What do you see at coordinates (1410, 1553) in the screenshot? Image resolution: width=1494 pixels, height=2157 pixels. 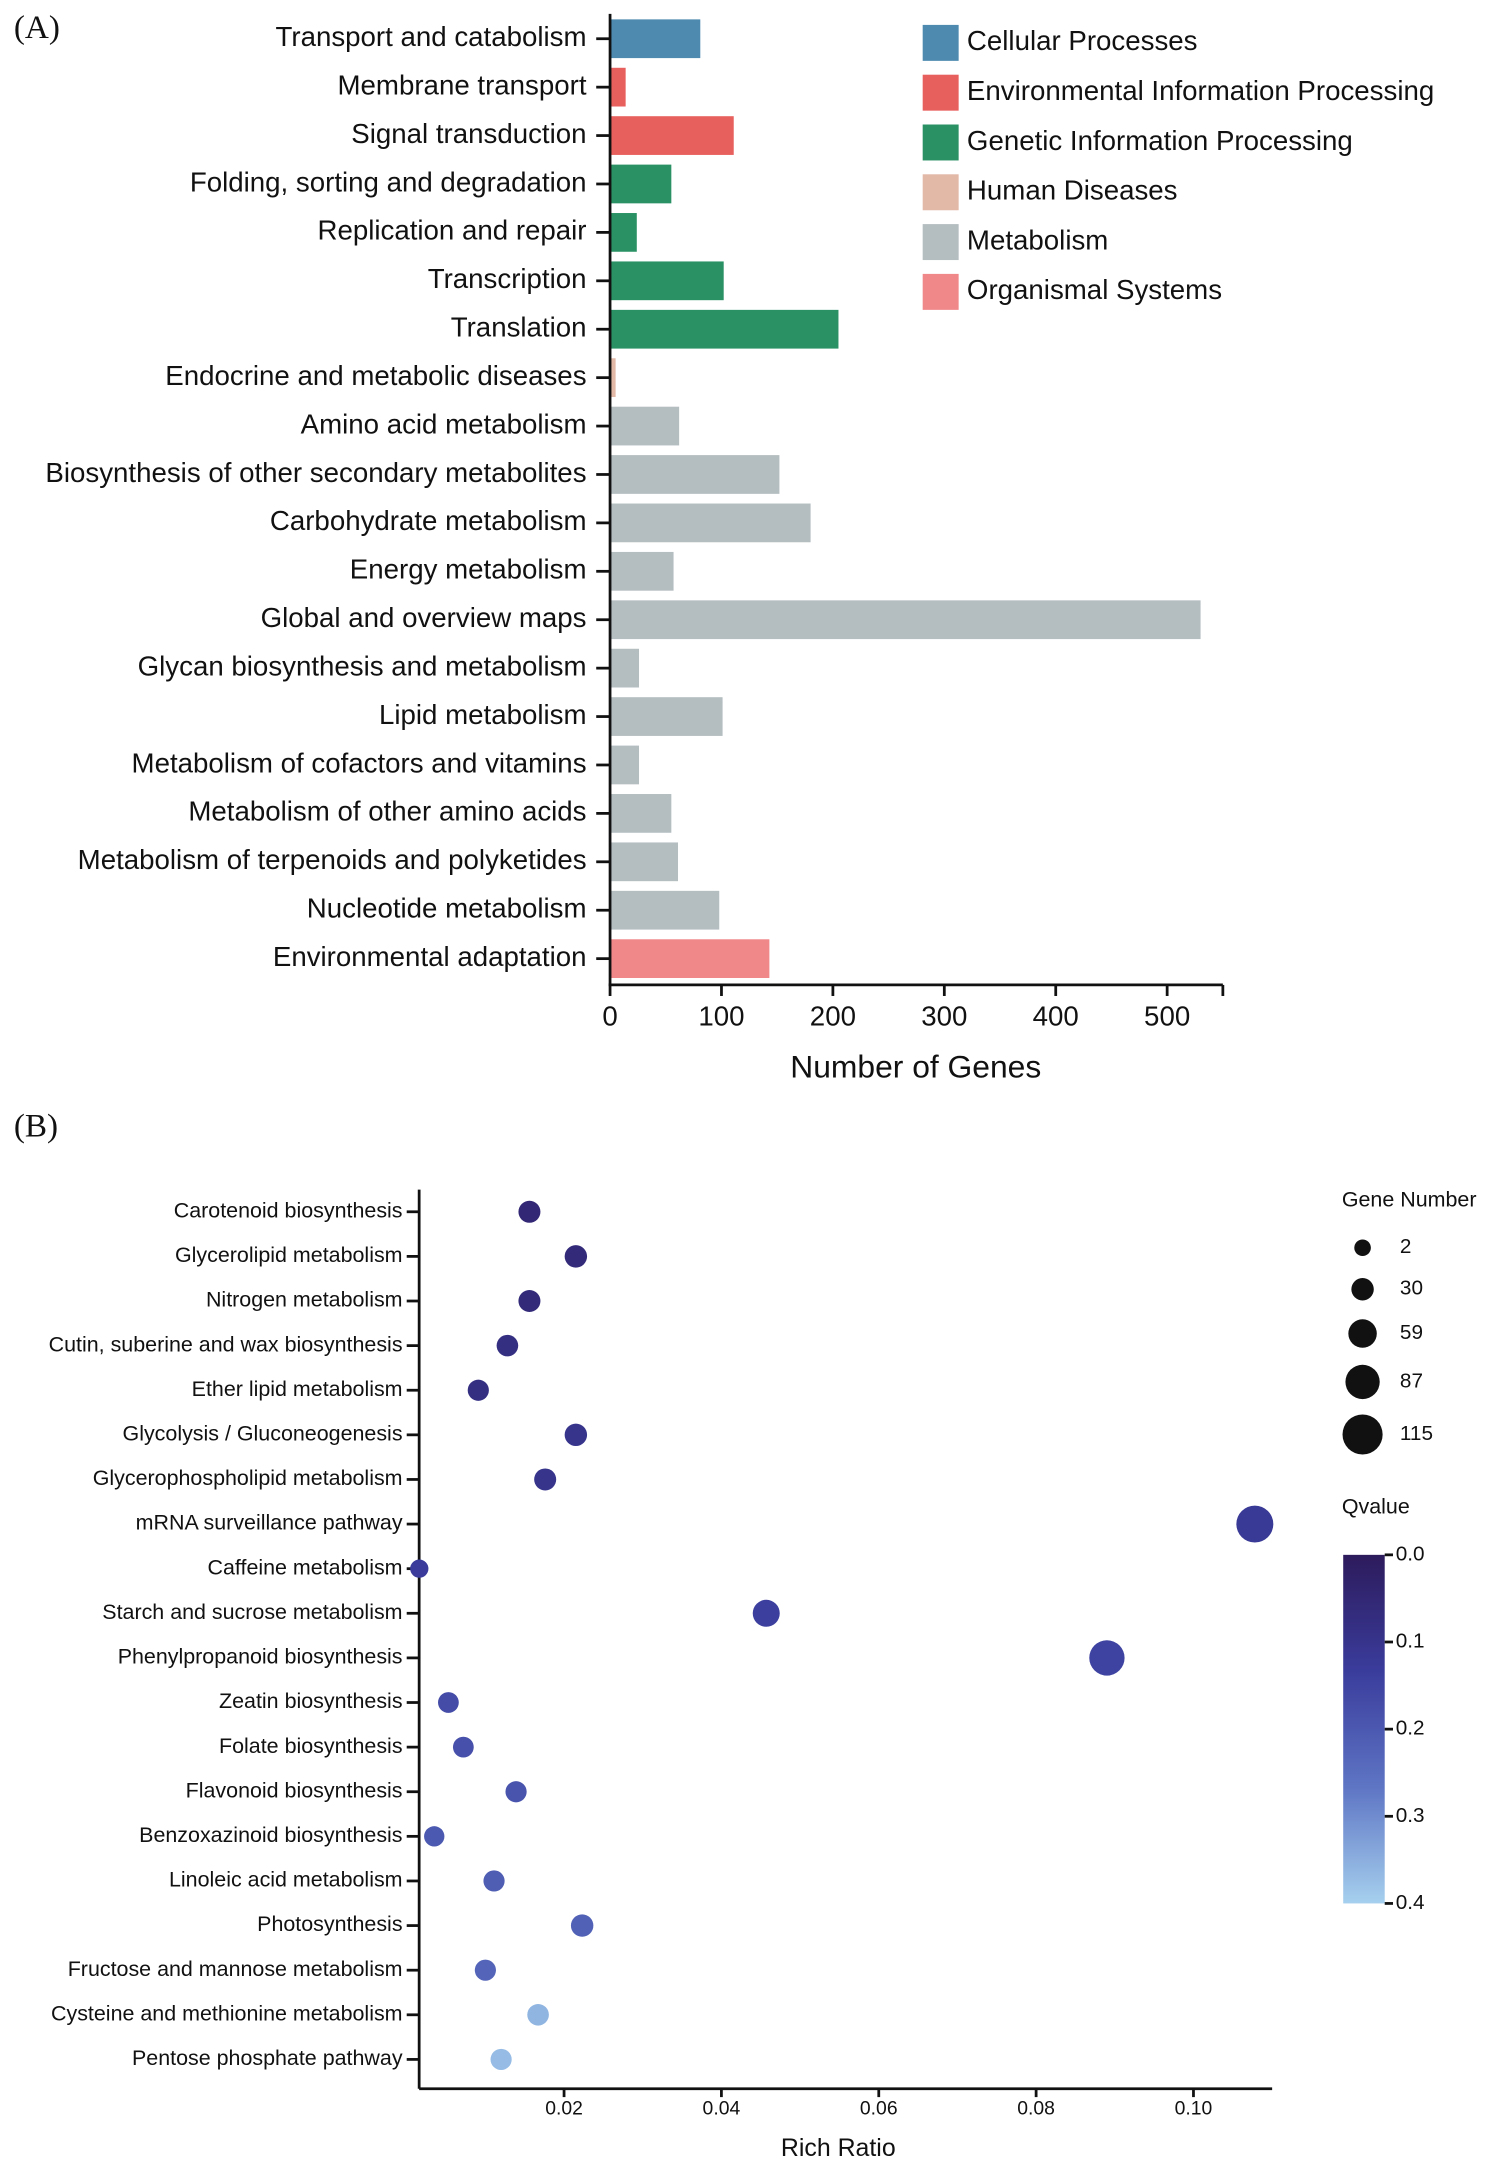 I see `colorbar-tick-label: 0.0` at bounding box center [1410, 1553].